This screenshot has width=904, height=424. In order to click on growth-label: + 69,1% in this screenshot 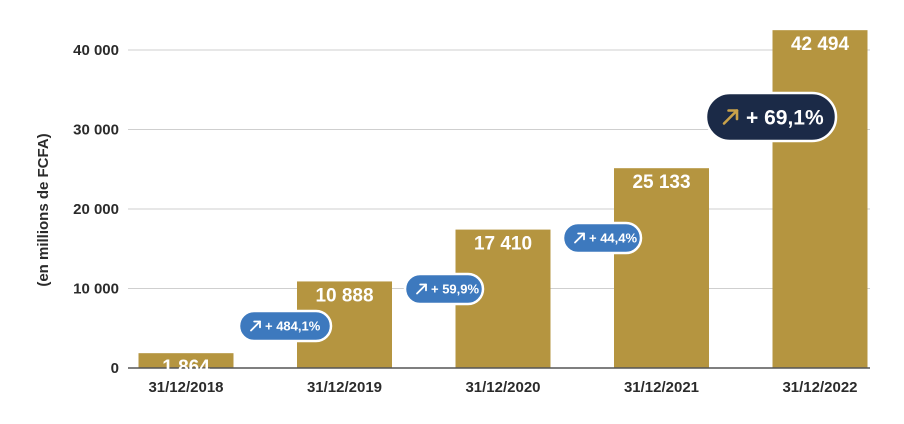, I will do `click(785, 118)`.